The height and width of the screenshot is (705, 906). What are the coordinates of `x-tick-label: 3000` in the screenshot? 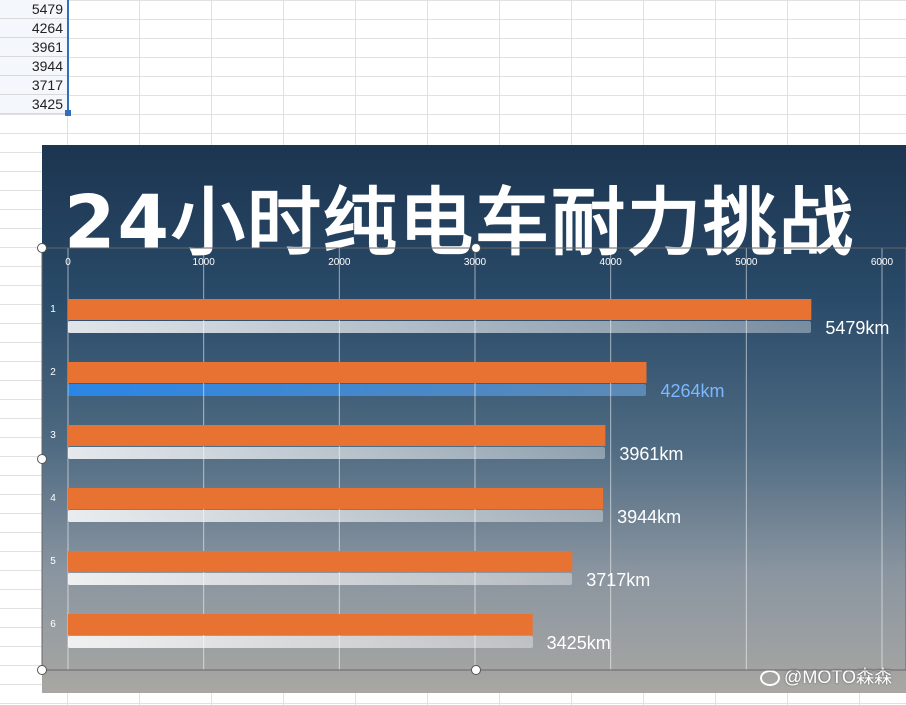 It's located at (475, 262).